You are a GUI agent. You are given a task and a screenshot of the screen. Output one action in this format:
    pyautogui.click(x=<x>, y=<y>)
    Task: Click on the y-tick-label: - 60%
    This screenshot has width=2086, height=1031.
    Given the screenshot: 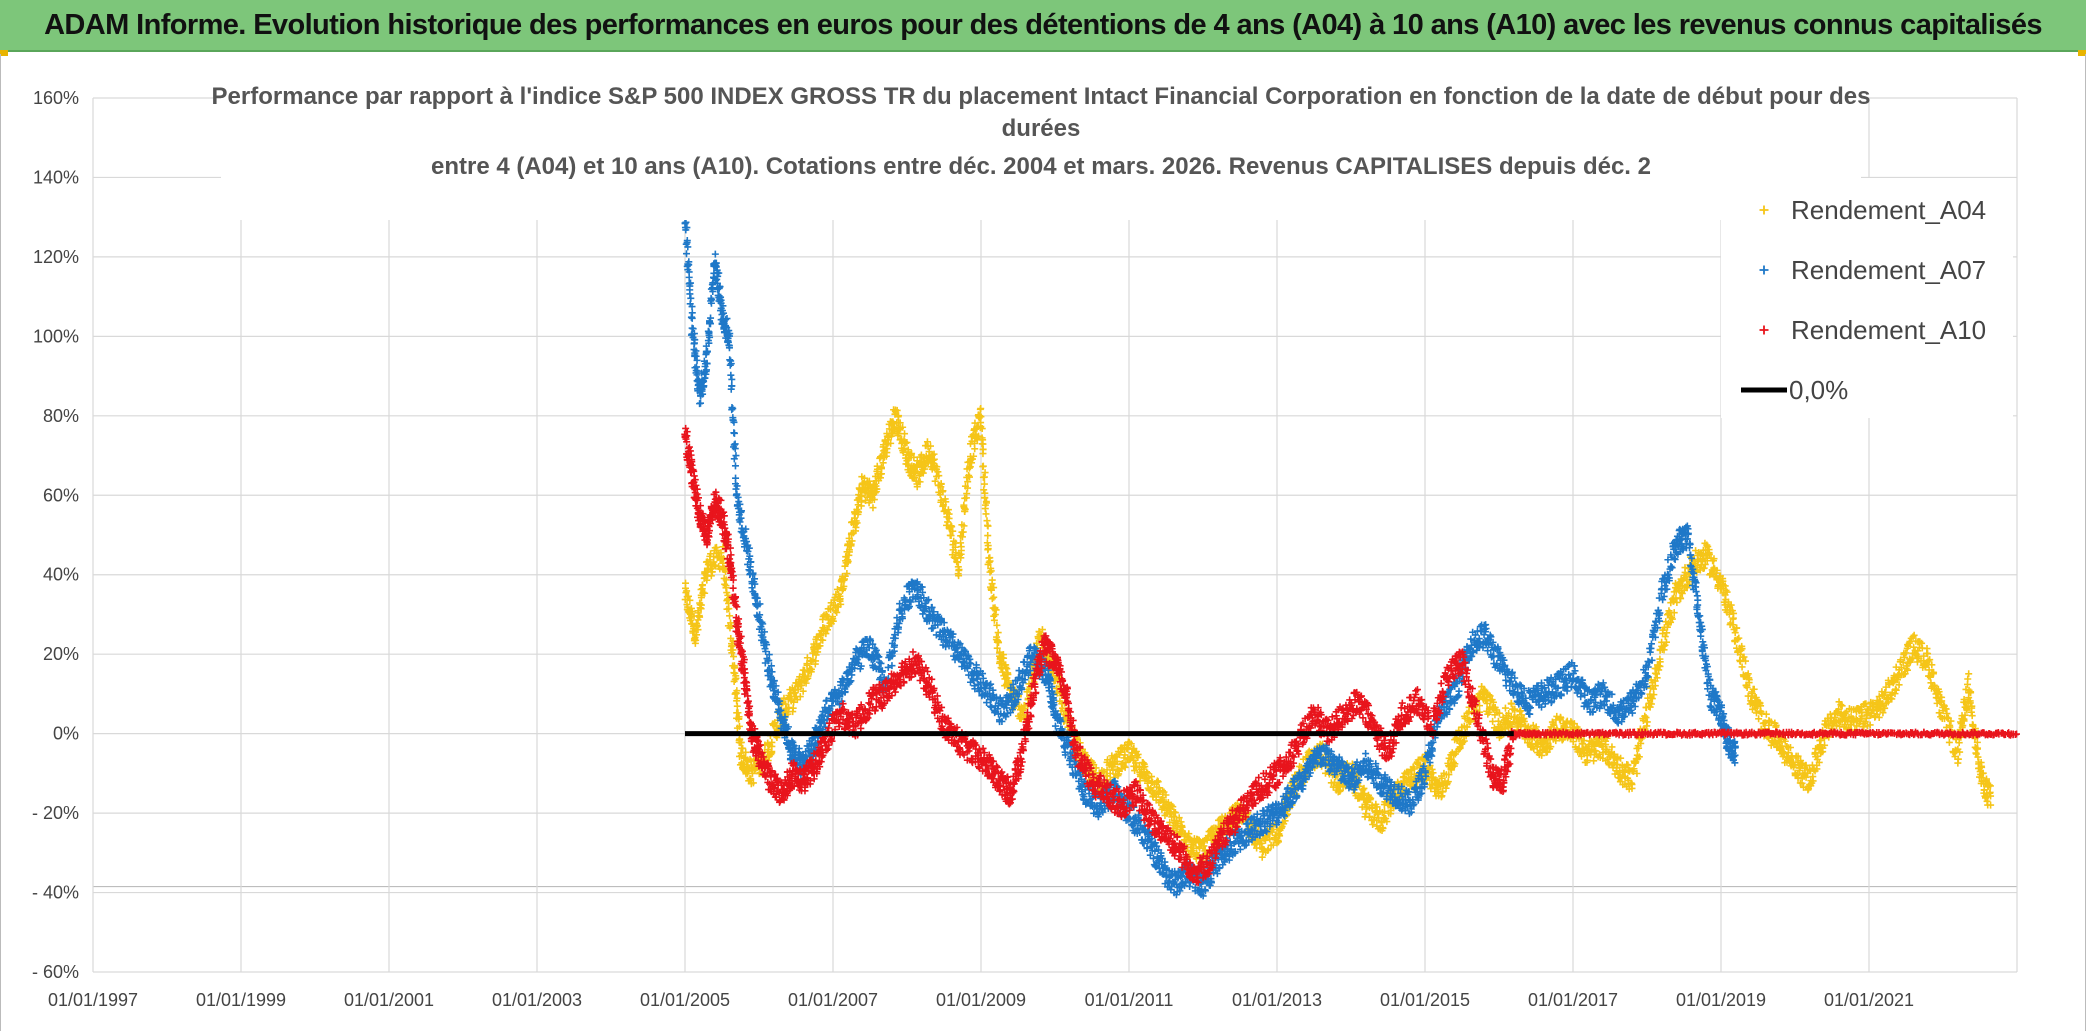 What is the action you would take?
    pyautogui.click(x=55, y=972)
    